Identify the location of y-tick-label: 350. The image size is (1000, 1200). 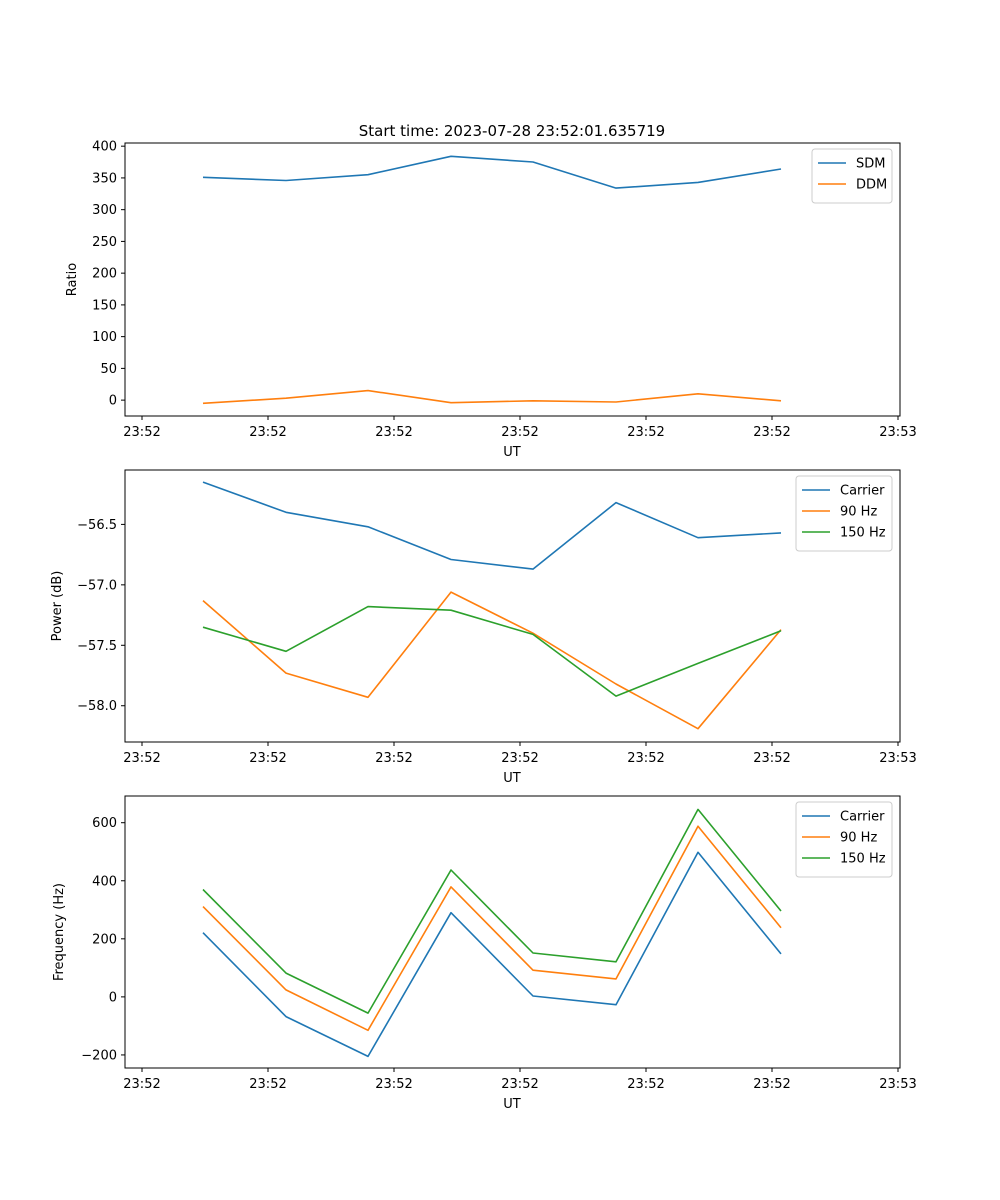
(104, 178).